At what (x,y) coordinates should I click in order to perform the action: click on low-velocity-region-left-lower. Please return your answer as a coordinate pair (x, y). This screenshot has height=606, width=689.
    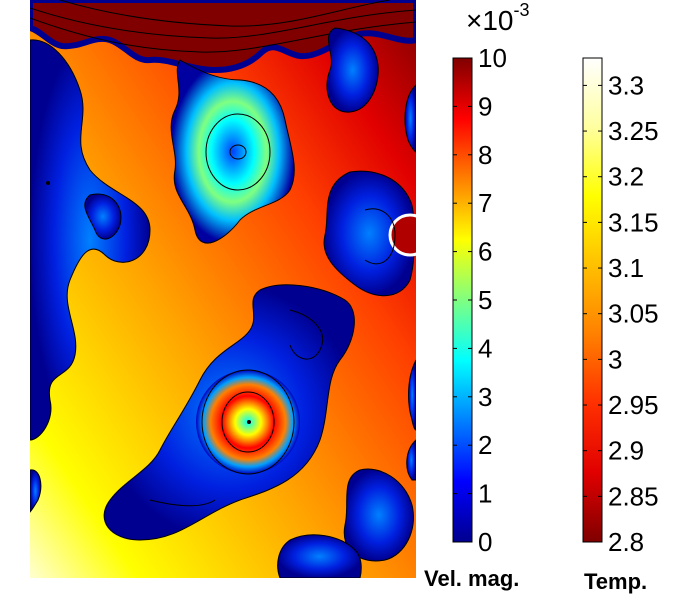
    Looking at the image, I should click on (36, 491).